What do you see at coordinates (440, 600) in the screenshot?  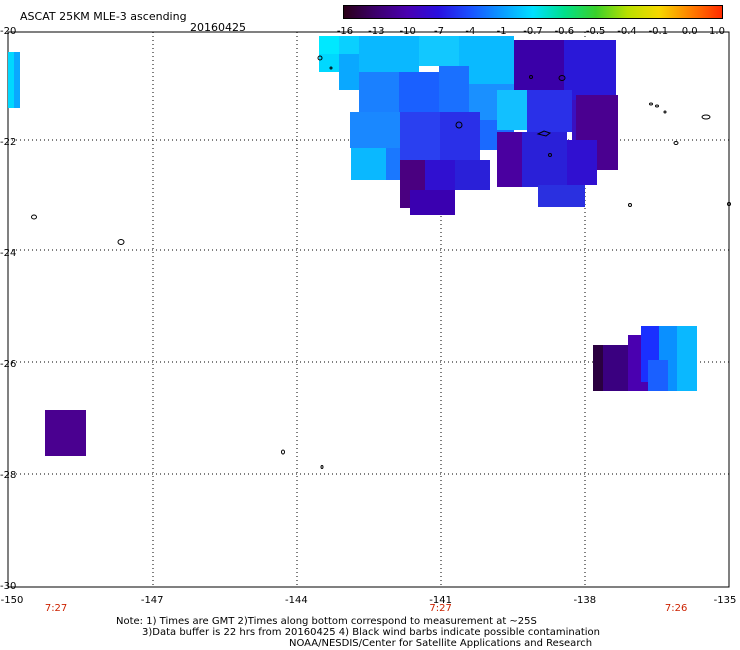 I see `x-tick-label: -141` at bounding box center [440, 600].